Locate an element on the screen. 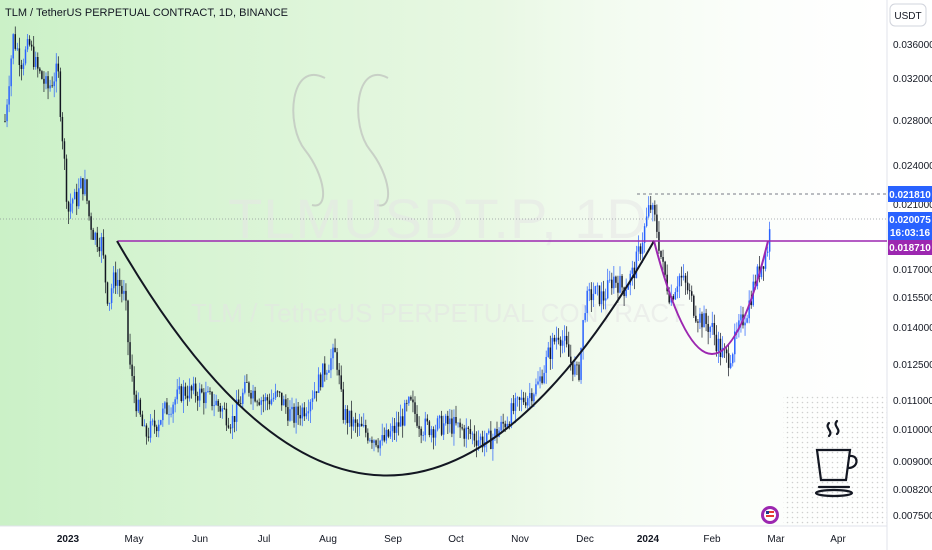 This screenshot has height=550, width=932. price-tick-label: 0.008200 is located at coordinates (912, 490).